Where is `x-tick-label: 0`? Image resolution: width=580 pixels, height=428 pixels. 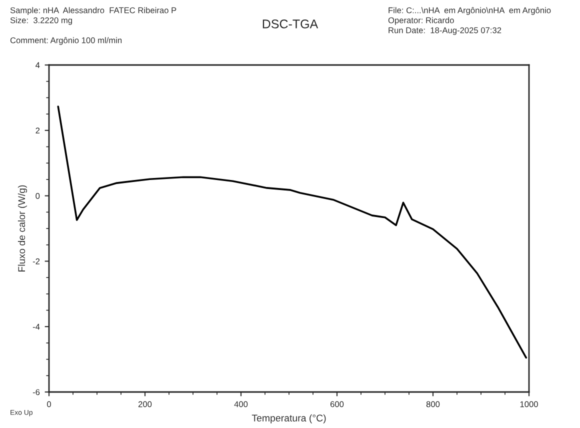 x-tick-label: 0 is located at coordinates (49, 404).